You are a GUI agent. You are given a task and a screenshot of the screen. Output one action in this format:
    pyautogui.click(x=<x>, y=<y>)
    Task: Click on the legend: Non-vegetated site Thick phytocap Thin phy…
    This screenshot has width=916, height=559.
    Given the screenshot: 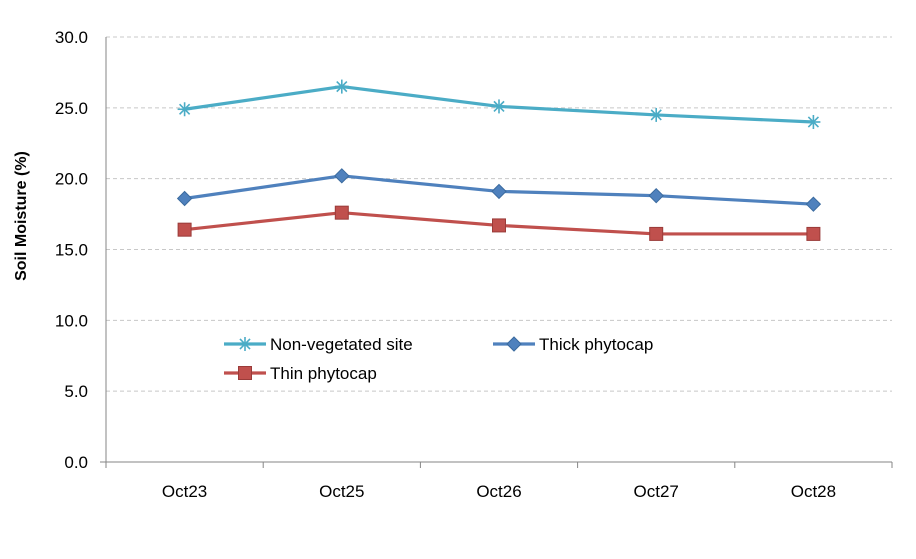 What is the action you would take?
    pyautogui.click(x=438, y=359)
    